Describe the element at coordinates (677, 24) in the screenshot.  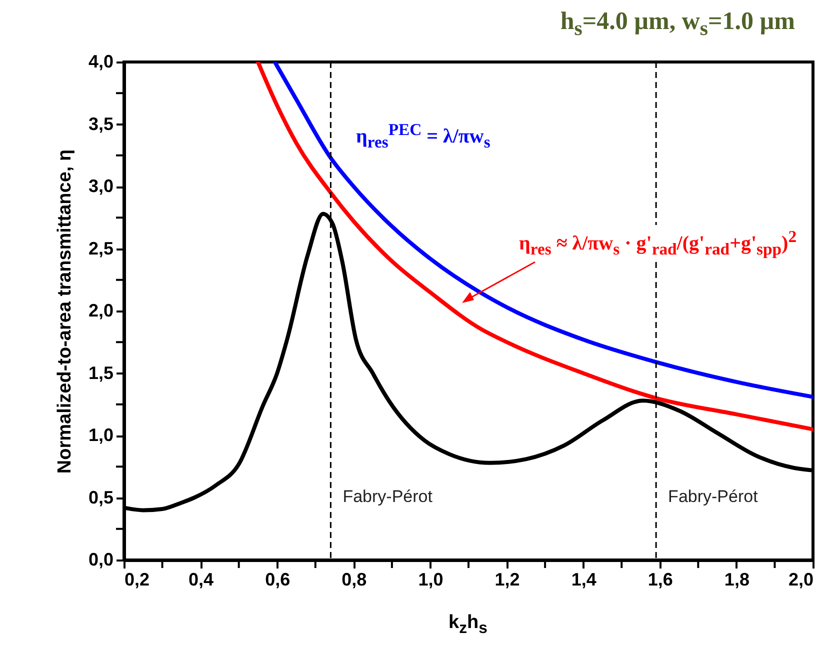
I see `chart-title: h$_{s}$=4.0 µm, w$_{s}$=1.0 µm` at that location.